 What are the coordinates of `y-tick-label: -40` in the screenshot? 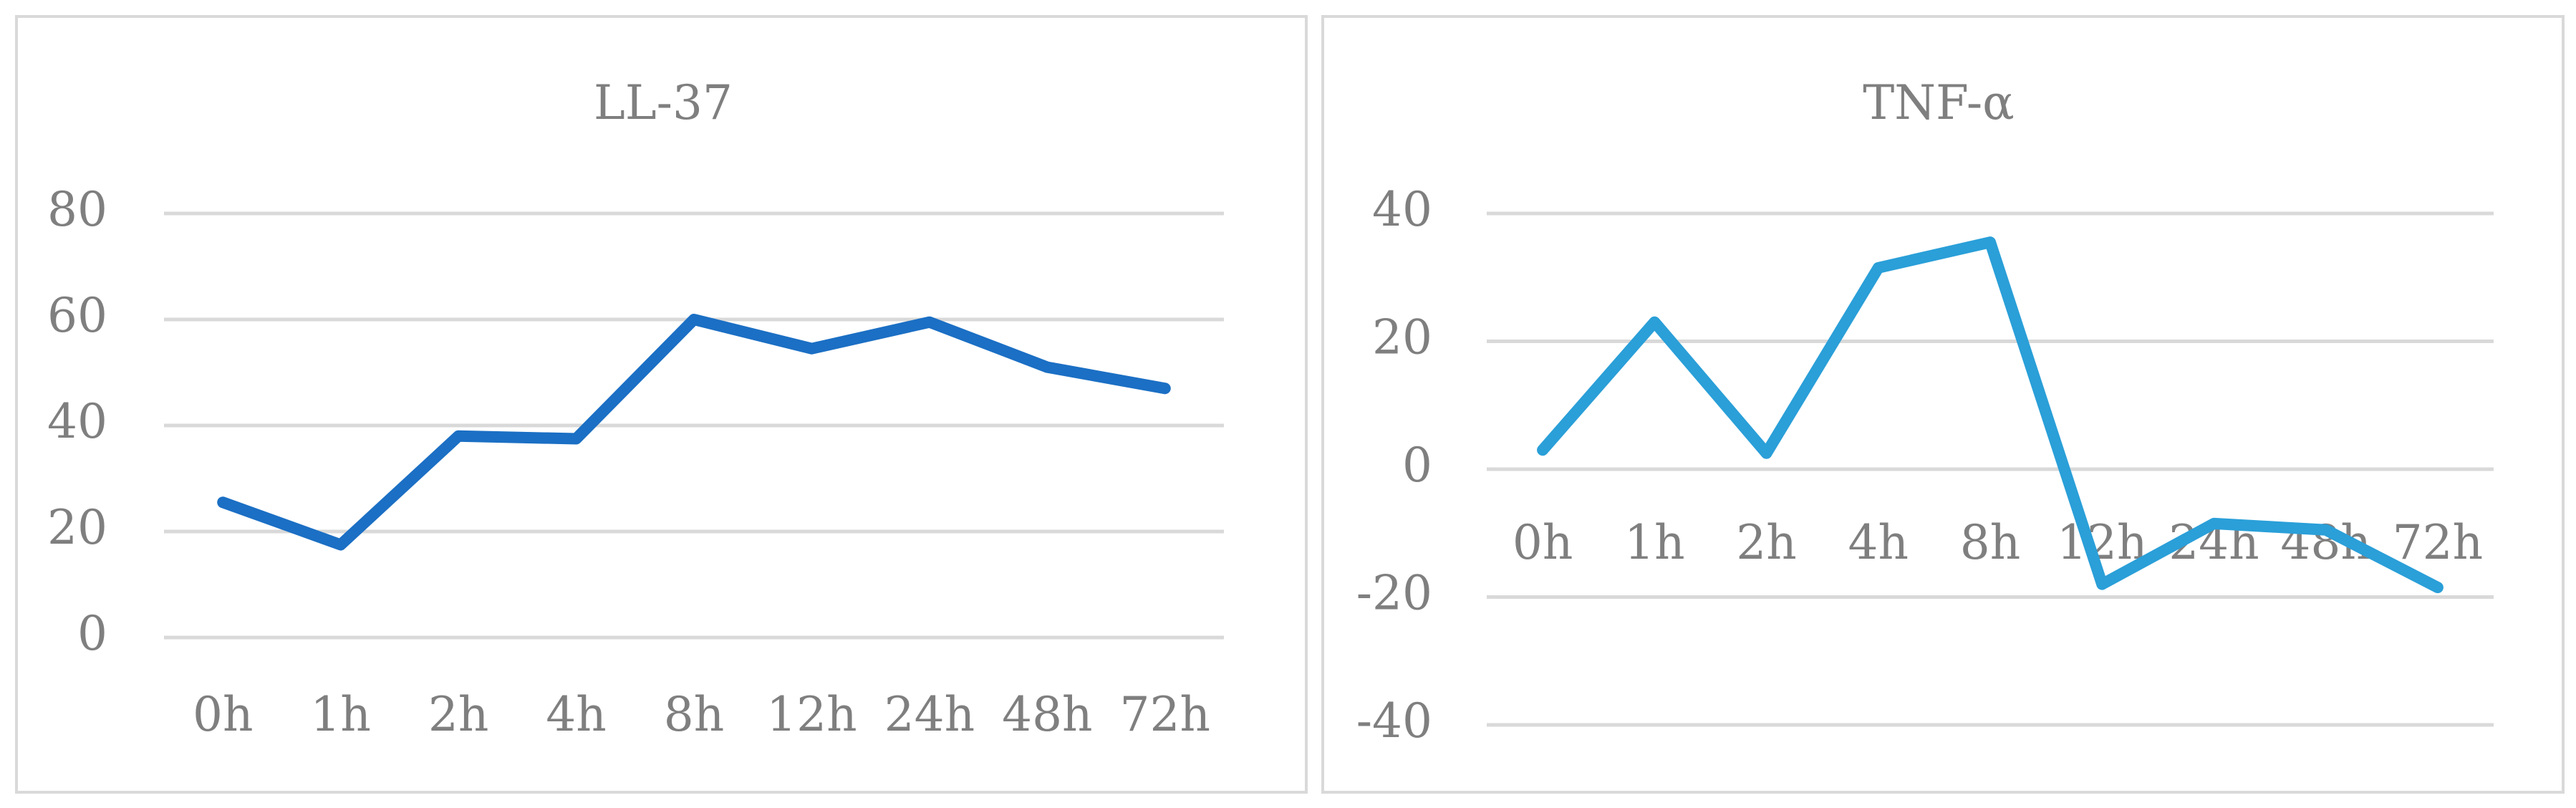 It's located at (1394, 721).